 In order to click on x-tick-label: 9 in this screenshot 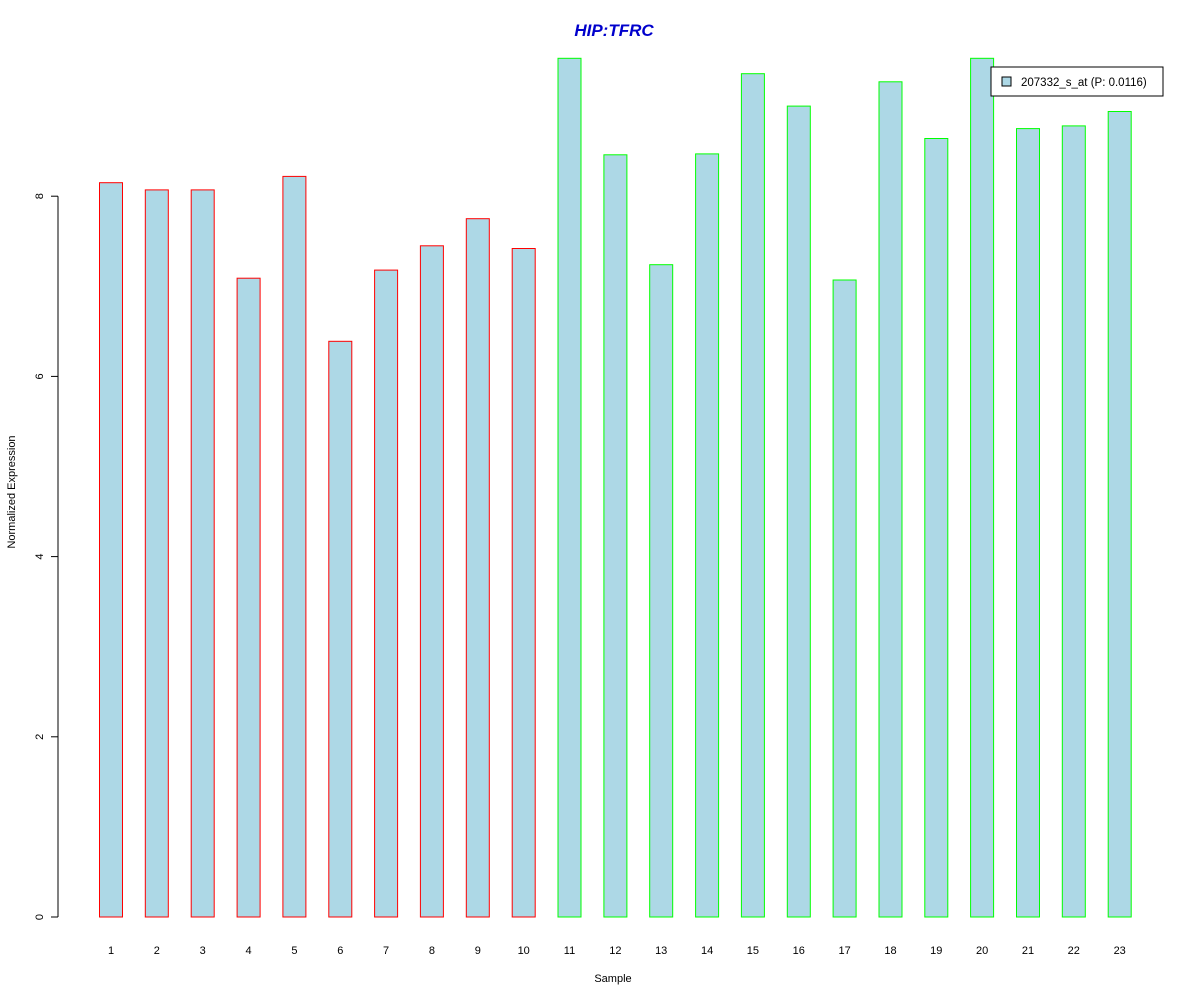, I will do `click(478, 951)`.